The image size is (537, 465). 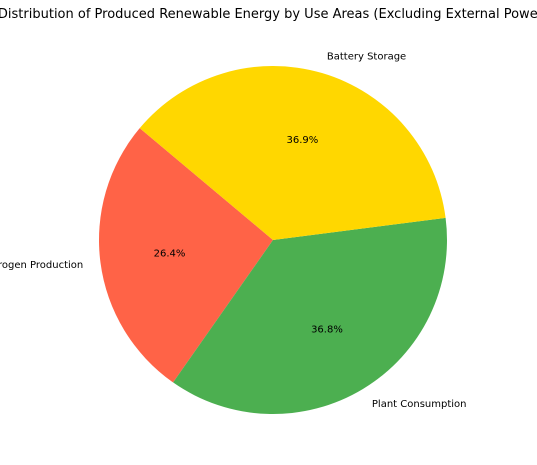 What do you see at coordinates (366, 56) in the screenshot?
I see `slice-label-battery-storage: Battery Storage` at bounding box center [366, 56].